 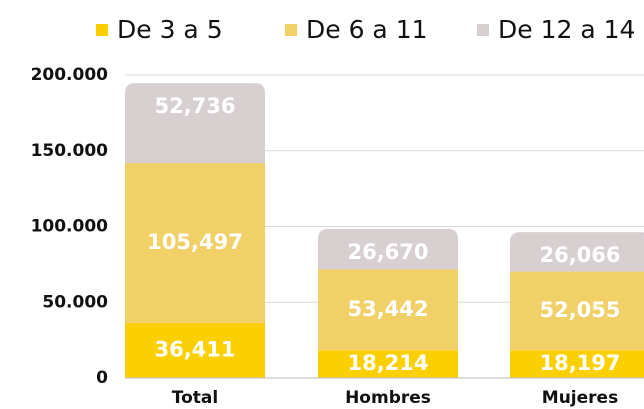 What do you see at coordinates (367, 29) in the screenshot?
I see `legend-label: De 6 a 11` at bounding box center [367, 29].